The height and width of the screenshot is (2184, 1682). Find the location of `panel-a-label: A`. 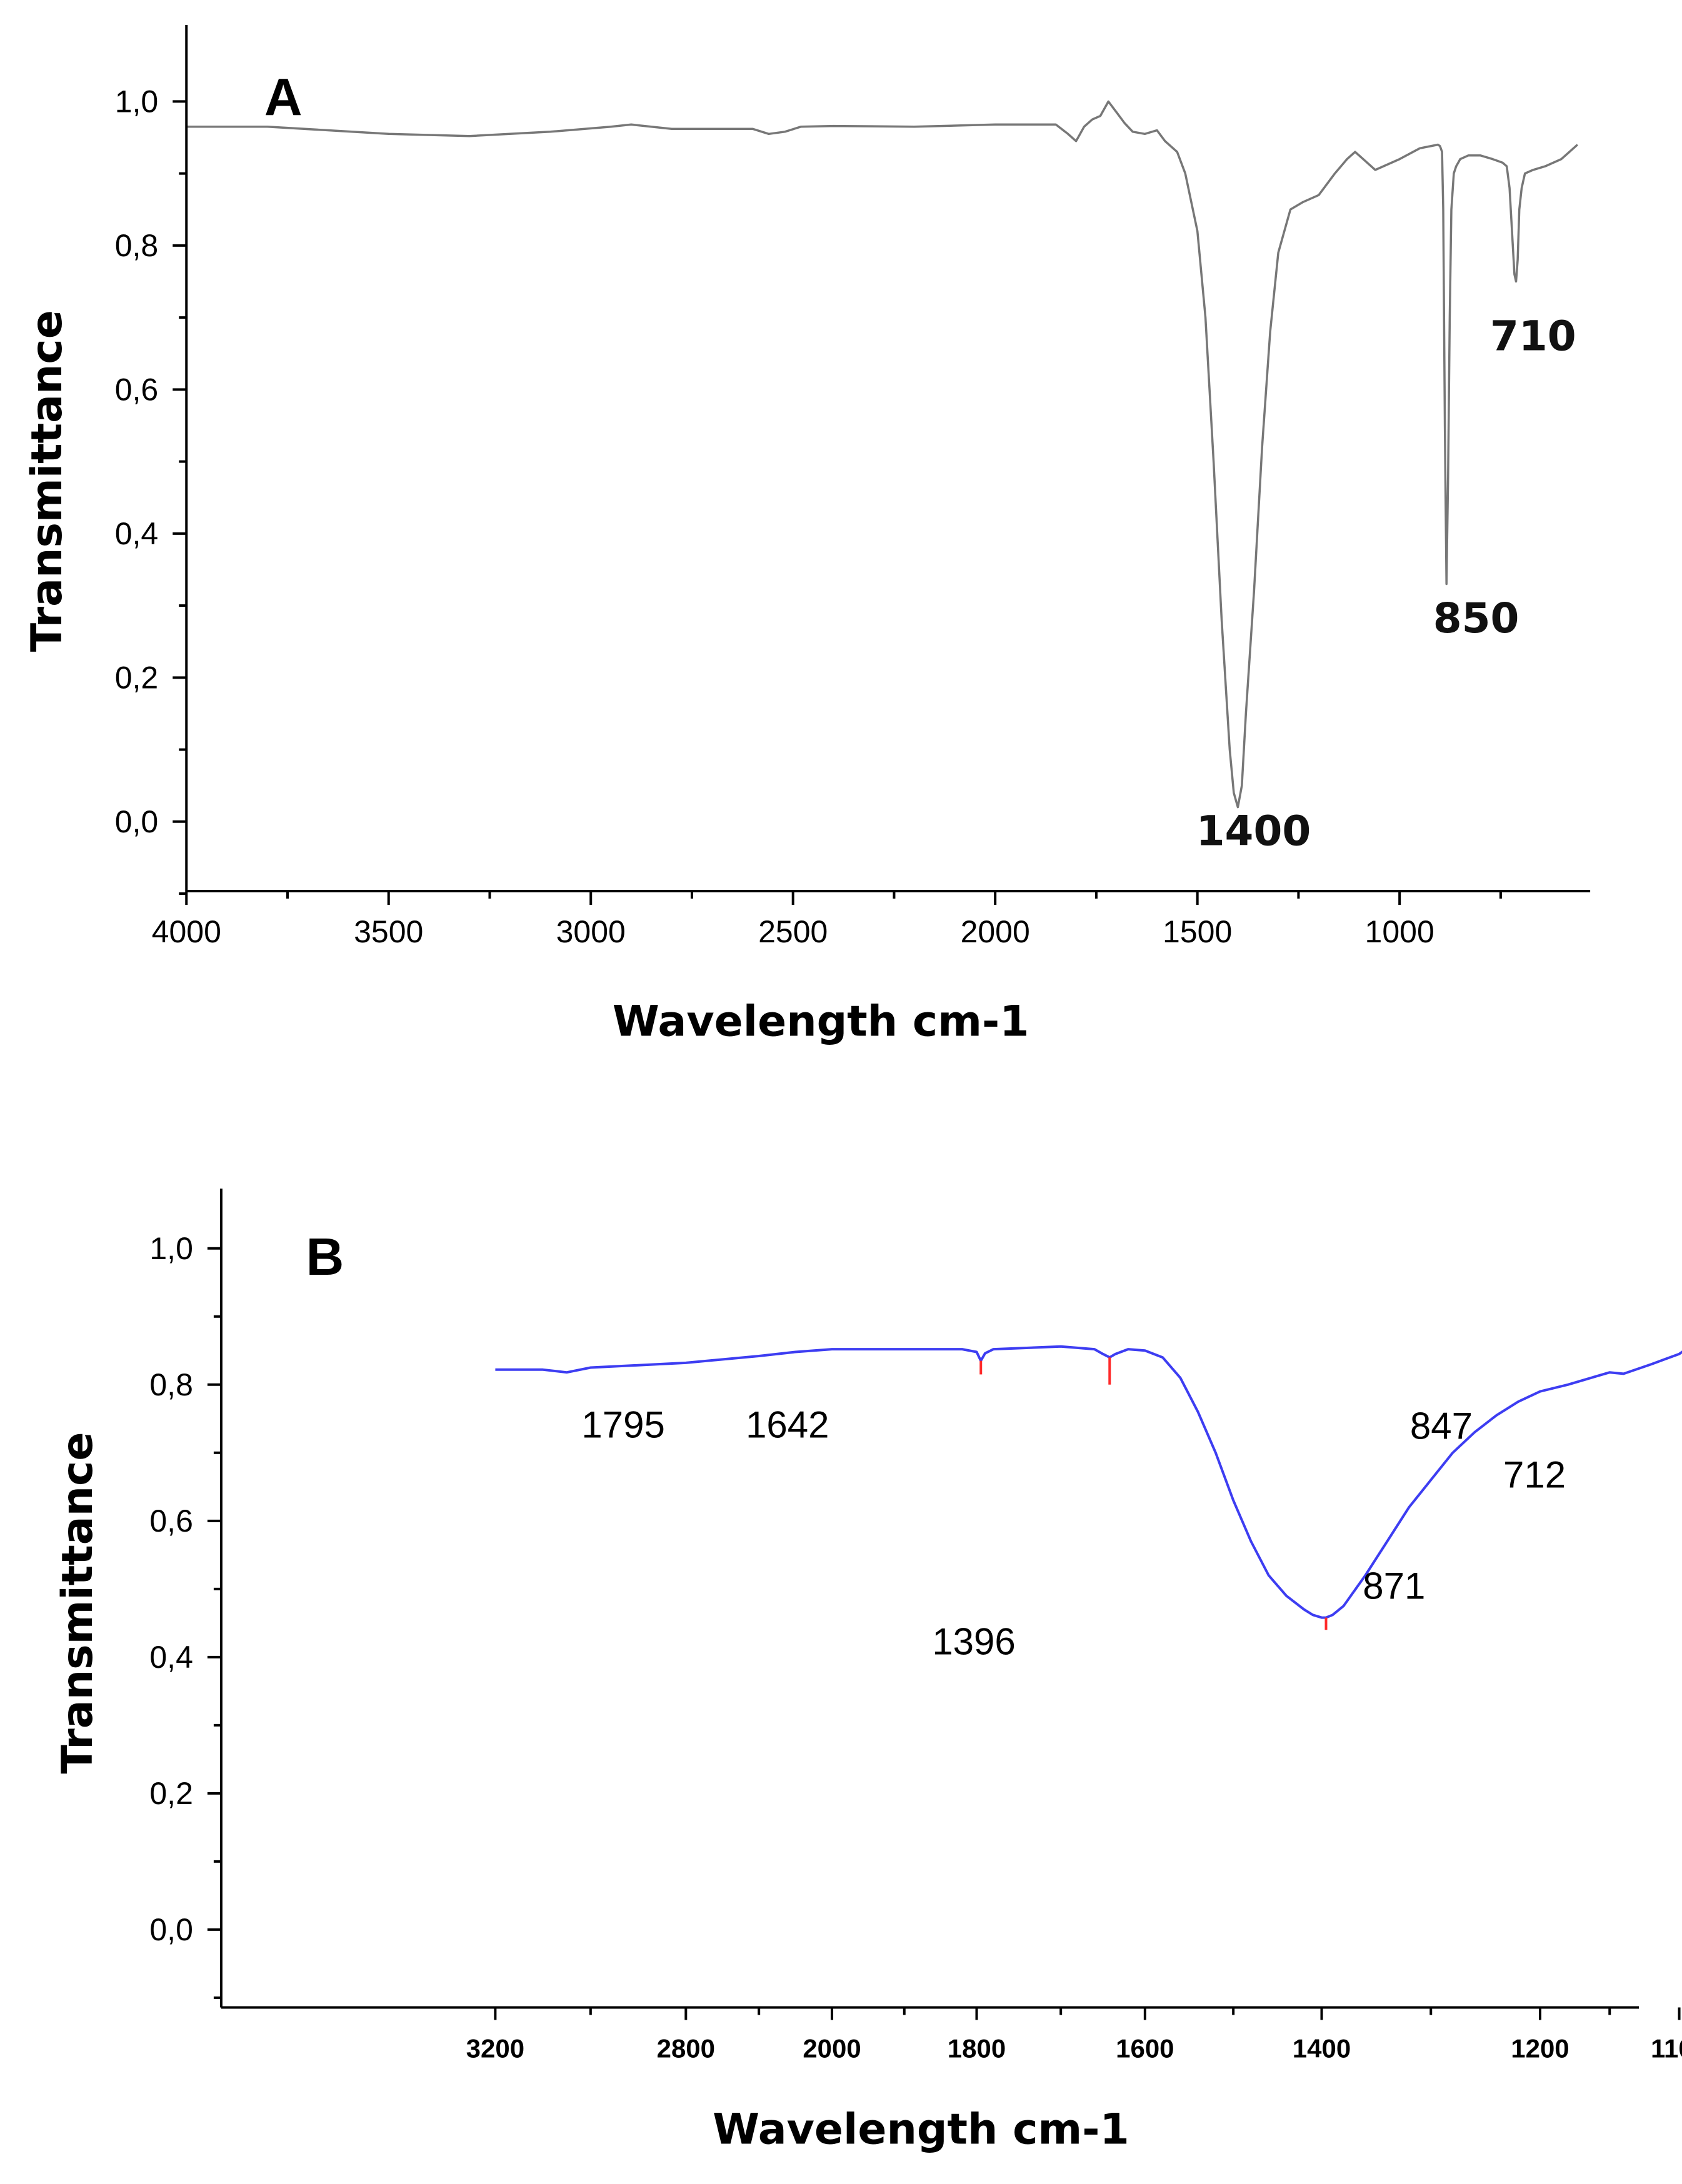

panel-a-label: A is located at coordinates (283, 97).